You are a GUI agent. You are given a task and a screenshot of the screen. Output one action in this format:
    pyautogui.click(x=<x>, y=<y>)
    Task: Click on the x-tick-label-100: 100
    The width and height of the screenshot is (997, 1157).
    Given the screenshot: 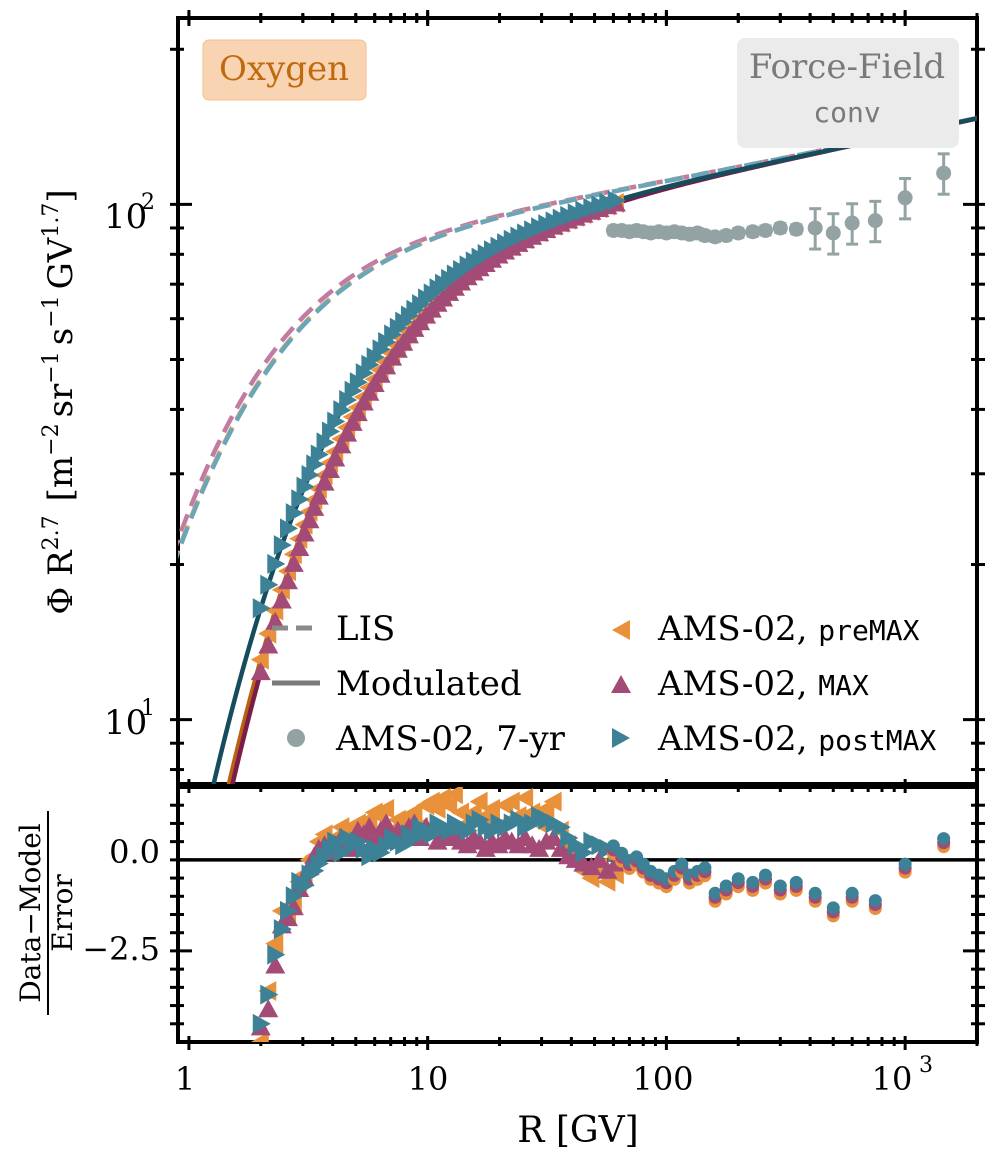 What is the action you would take?
    pyautogui.click(x=662, y=1079)
    